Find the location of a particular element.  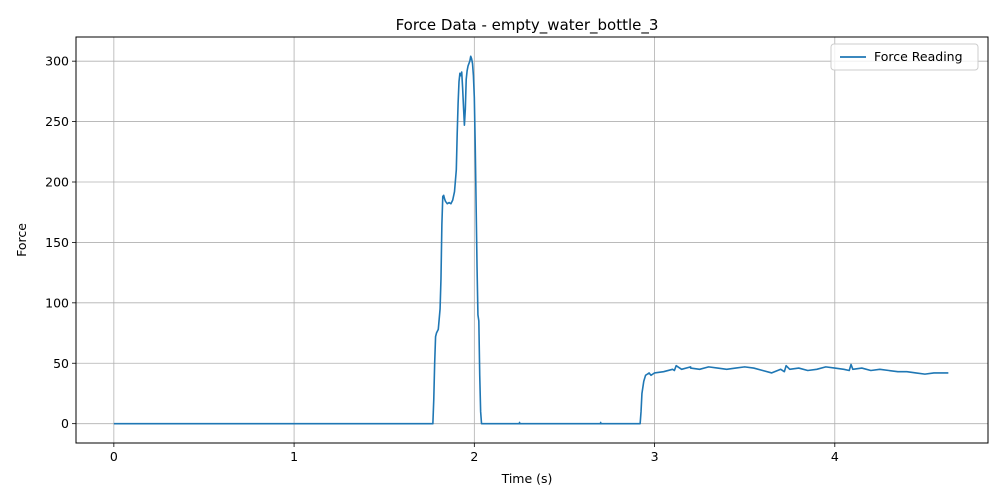

x-tick-label: 2 is located at coordinates (474, 456).